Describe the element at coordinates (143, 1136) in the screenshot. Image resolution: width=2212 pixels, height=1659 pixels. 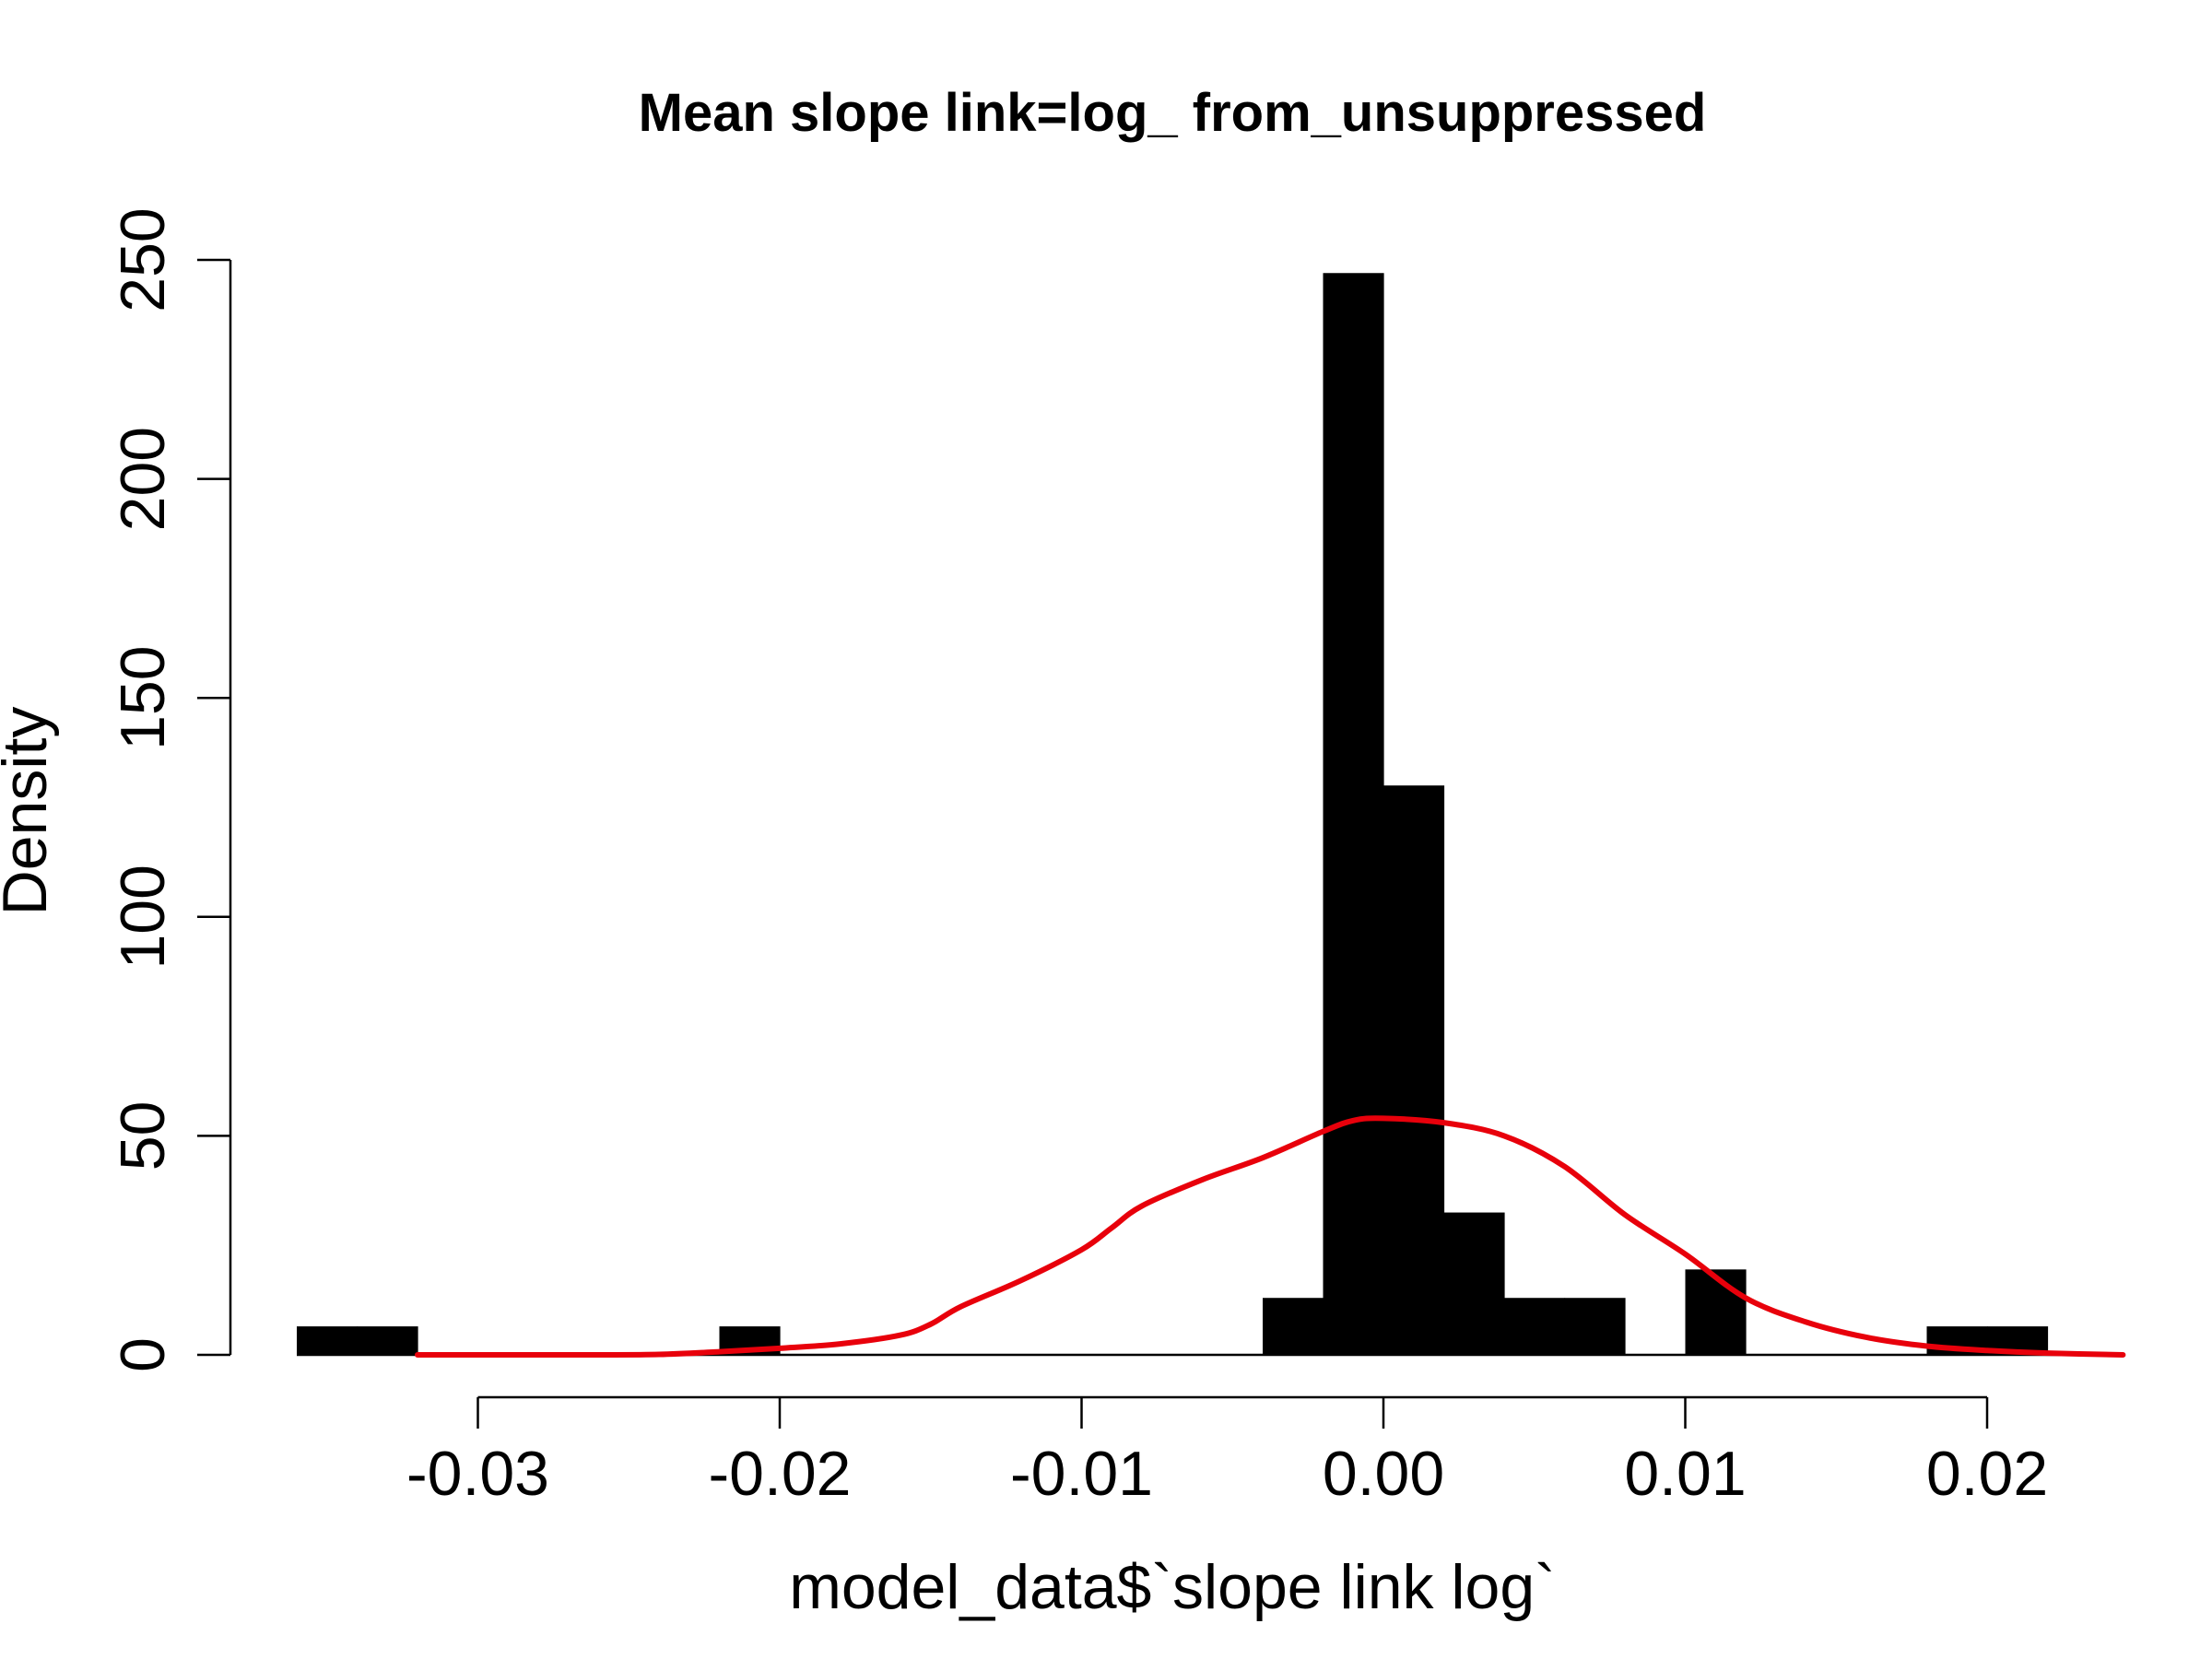
I see `y-tick-label-1: 50` at that location.